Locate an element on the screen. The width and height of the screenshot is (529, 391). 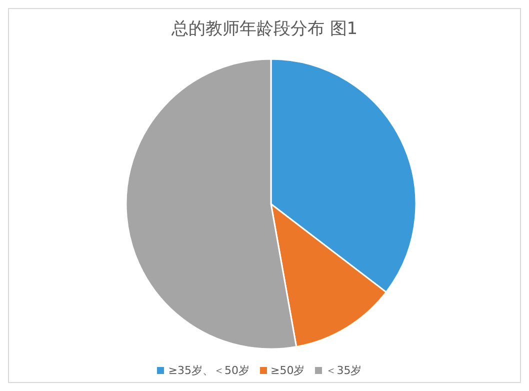
legend-label: ≥35岁、＜50岁 is located at coordinates (209, 370).